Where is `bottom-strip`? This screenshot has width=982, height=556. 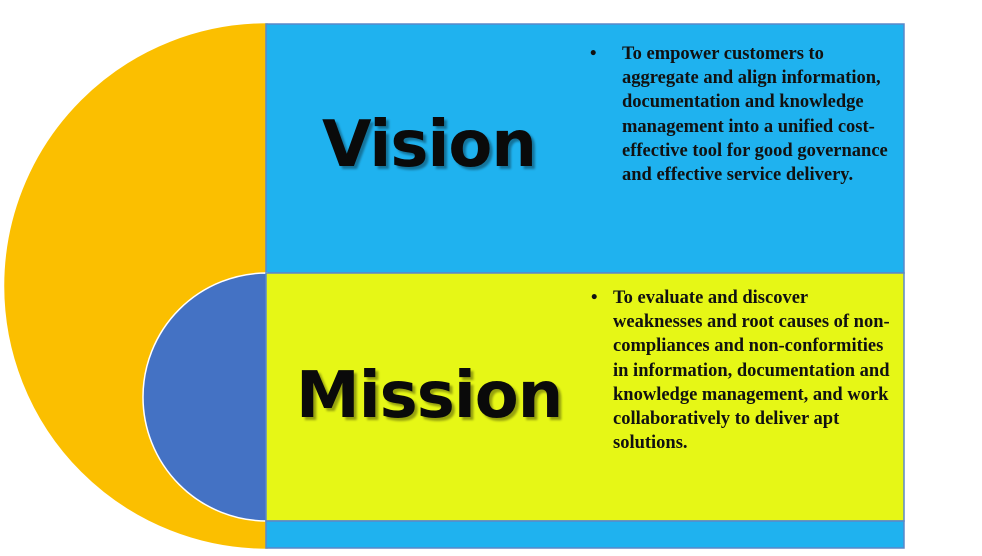 bottom-strip is located at coordinates (585, 534).